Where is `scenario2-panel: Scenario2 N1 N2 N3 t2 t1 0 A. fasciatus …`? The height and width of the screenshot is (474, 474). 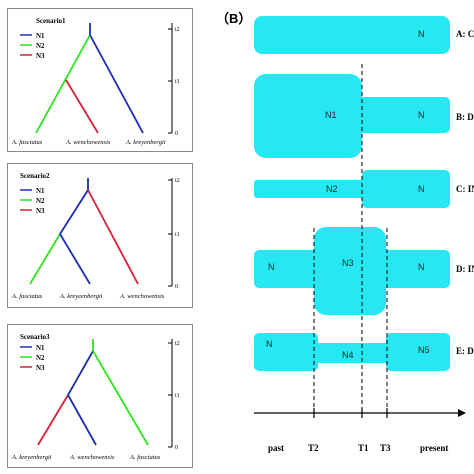 scenario2-panel: Scenario2 N1 N2 N3 t2 t1 0 A. fasciatus … is located at coordinates (100, 235).